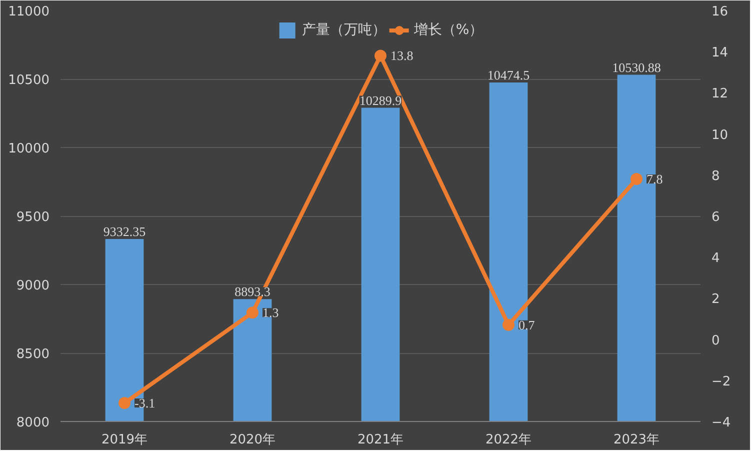  What do you see at coordinates (720, 135) in the screenshot?
I see `y2-tick-label: 10` at bounding box center [720, 135].